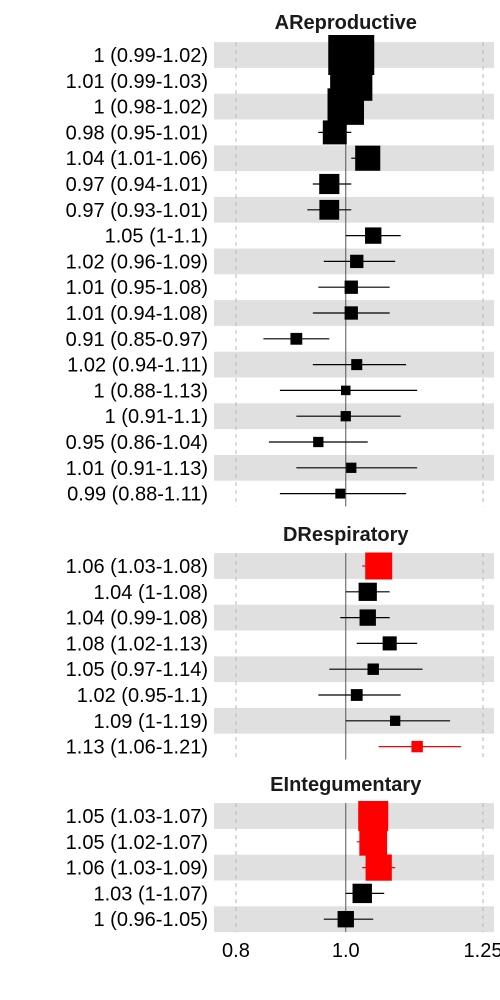  I want to click on row-label: 1.02 (0.94-1.11), so click(137, 366).